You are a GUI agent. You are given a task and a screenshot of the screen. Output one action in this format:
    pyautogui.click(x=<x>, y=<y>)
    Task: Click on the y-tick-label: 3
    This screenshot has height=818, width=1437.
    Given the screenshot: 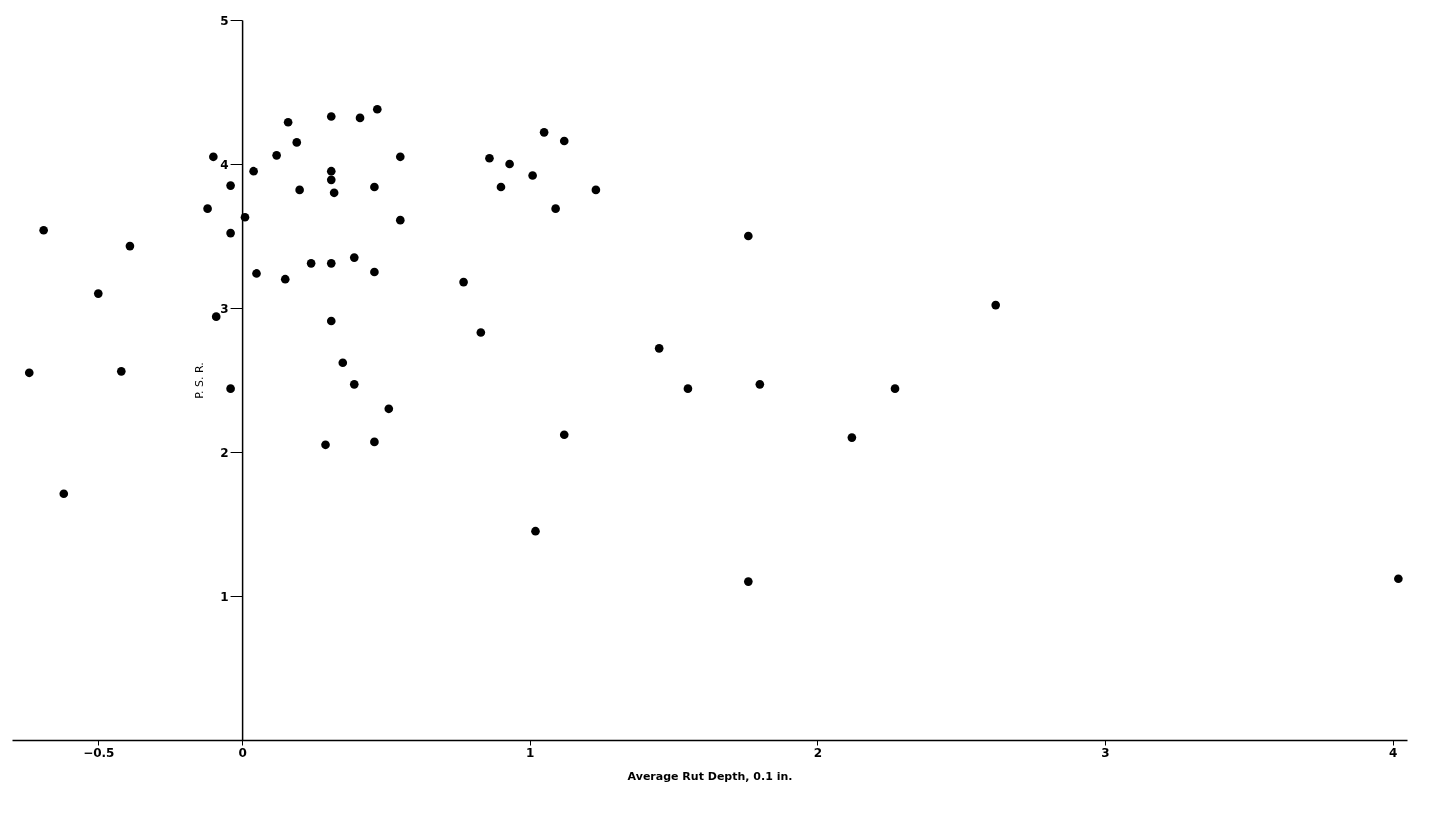 What is the action you would take?
    pyautogui.click(x=224, y=308)
    